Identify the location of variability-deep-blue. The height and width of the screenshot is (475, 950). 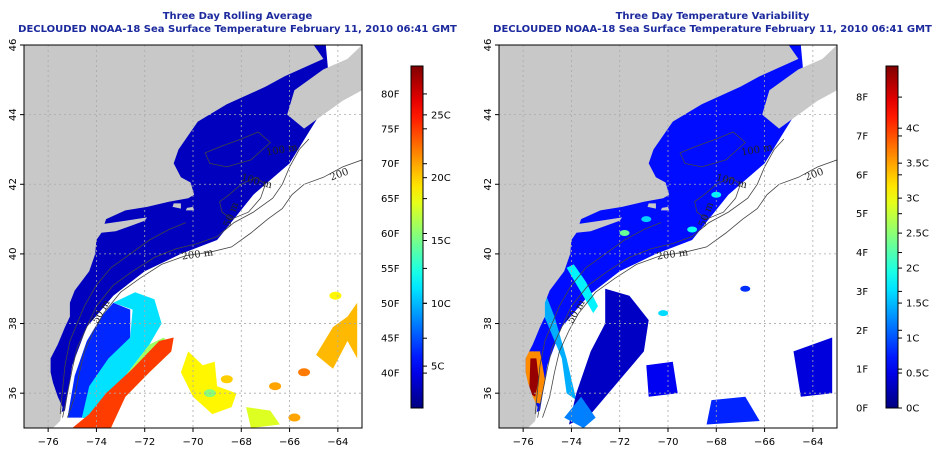
(609, 356).